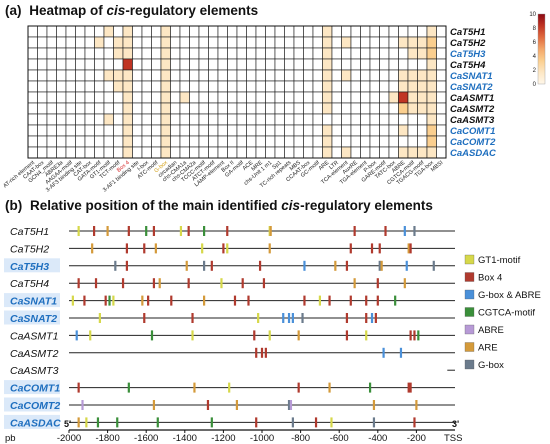  Describe the element at coordinates (276, 165) in the screenshot. I see `heatmap-element-label: Sp1` at that location.